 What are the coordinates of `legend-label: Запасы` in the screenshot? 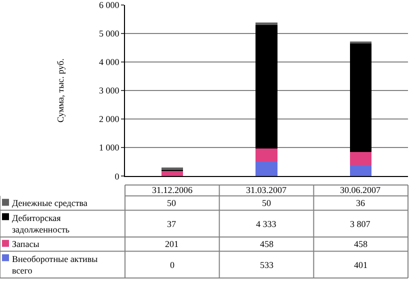 It's located at (26, 244).